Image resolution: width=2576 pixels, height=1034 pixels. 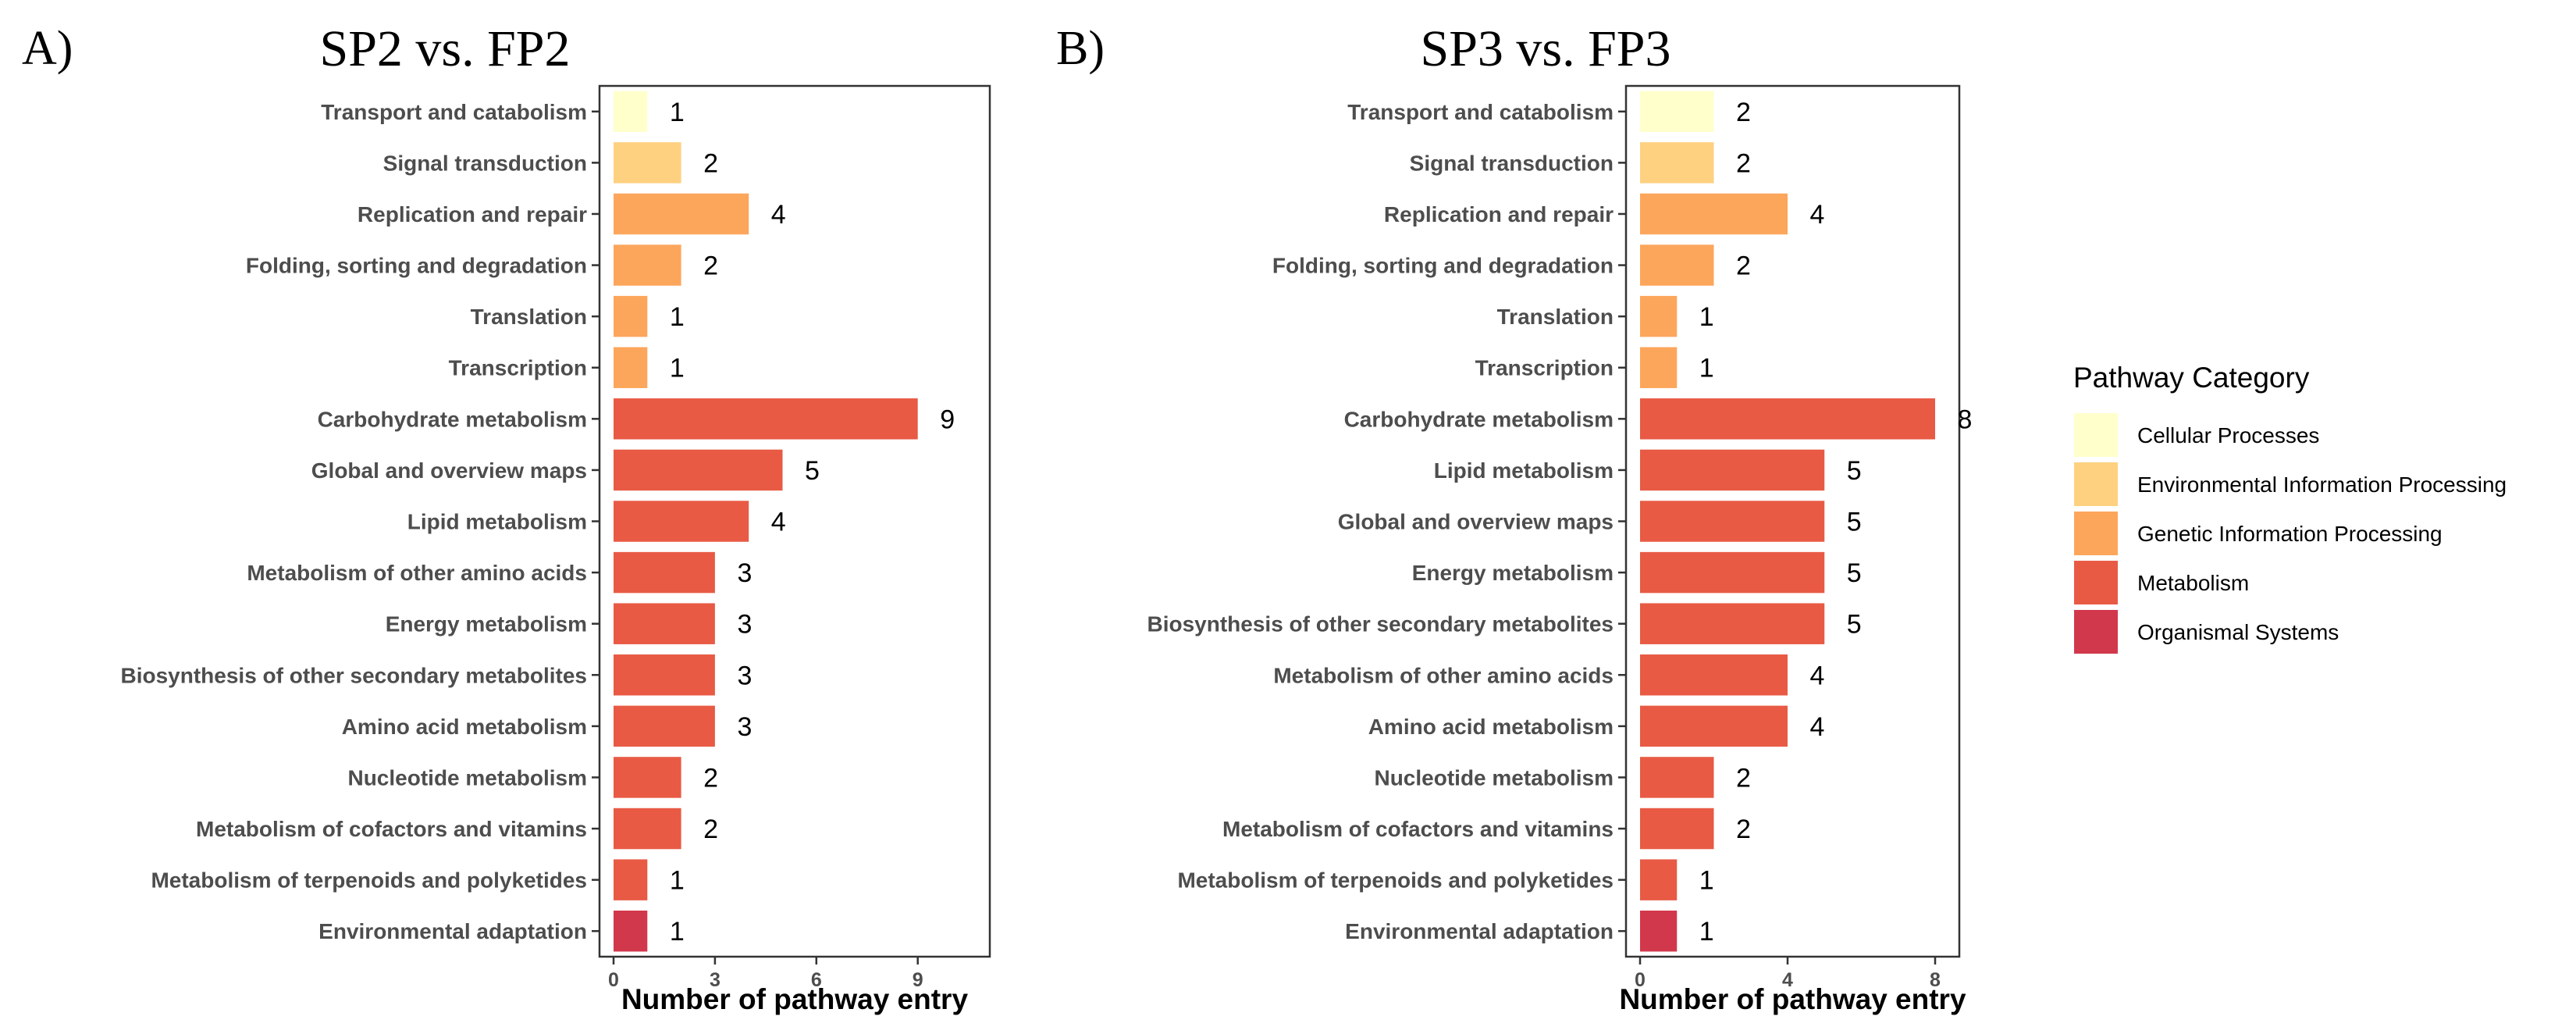 I want to click on legend-label: Environmental Information Processing, so click(x=2322, y=484).